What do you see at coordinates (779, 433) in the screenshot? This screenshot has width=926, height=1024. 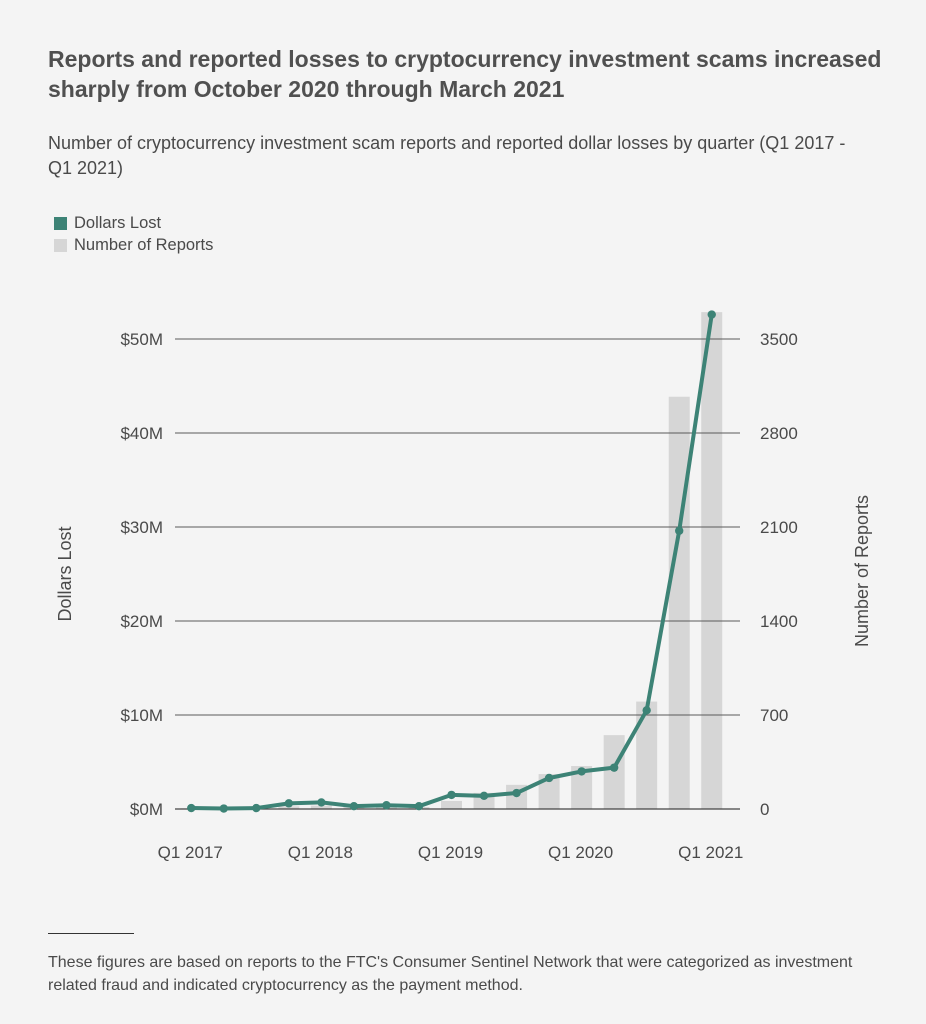 I see `y-tick-label-right: 2800` at bounding box center [779, 433].